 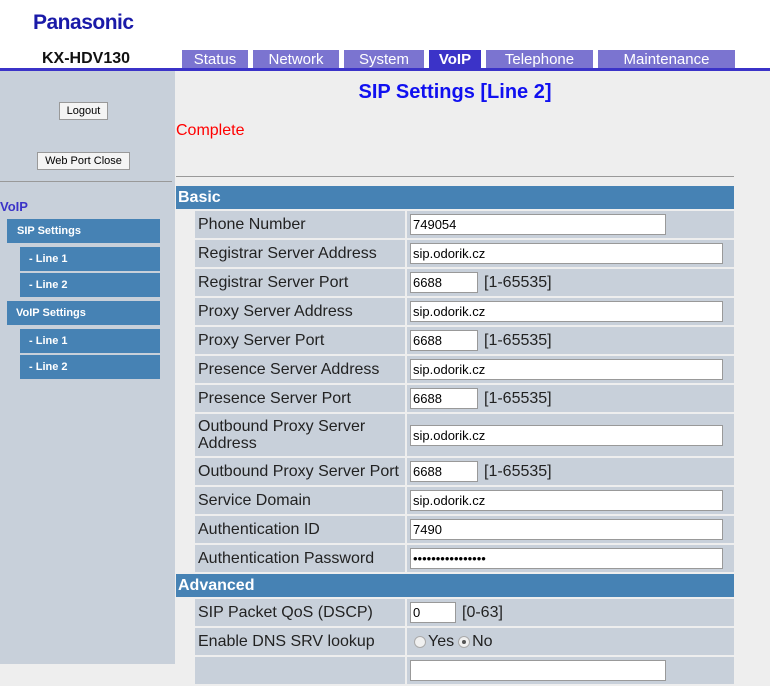 What do you see at coordinates (300, 558) in the screenshot?
I see `field-label: Authentication Password` at bounding box center [300, 558].